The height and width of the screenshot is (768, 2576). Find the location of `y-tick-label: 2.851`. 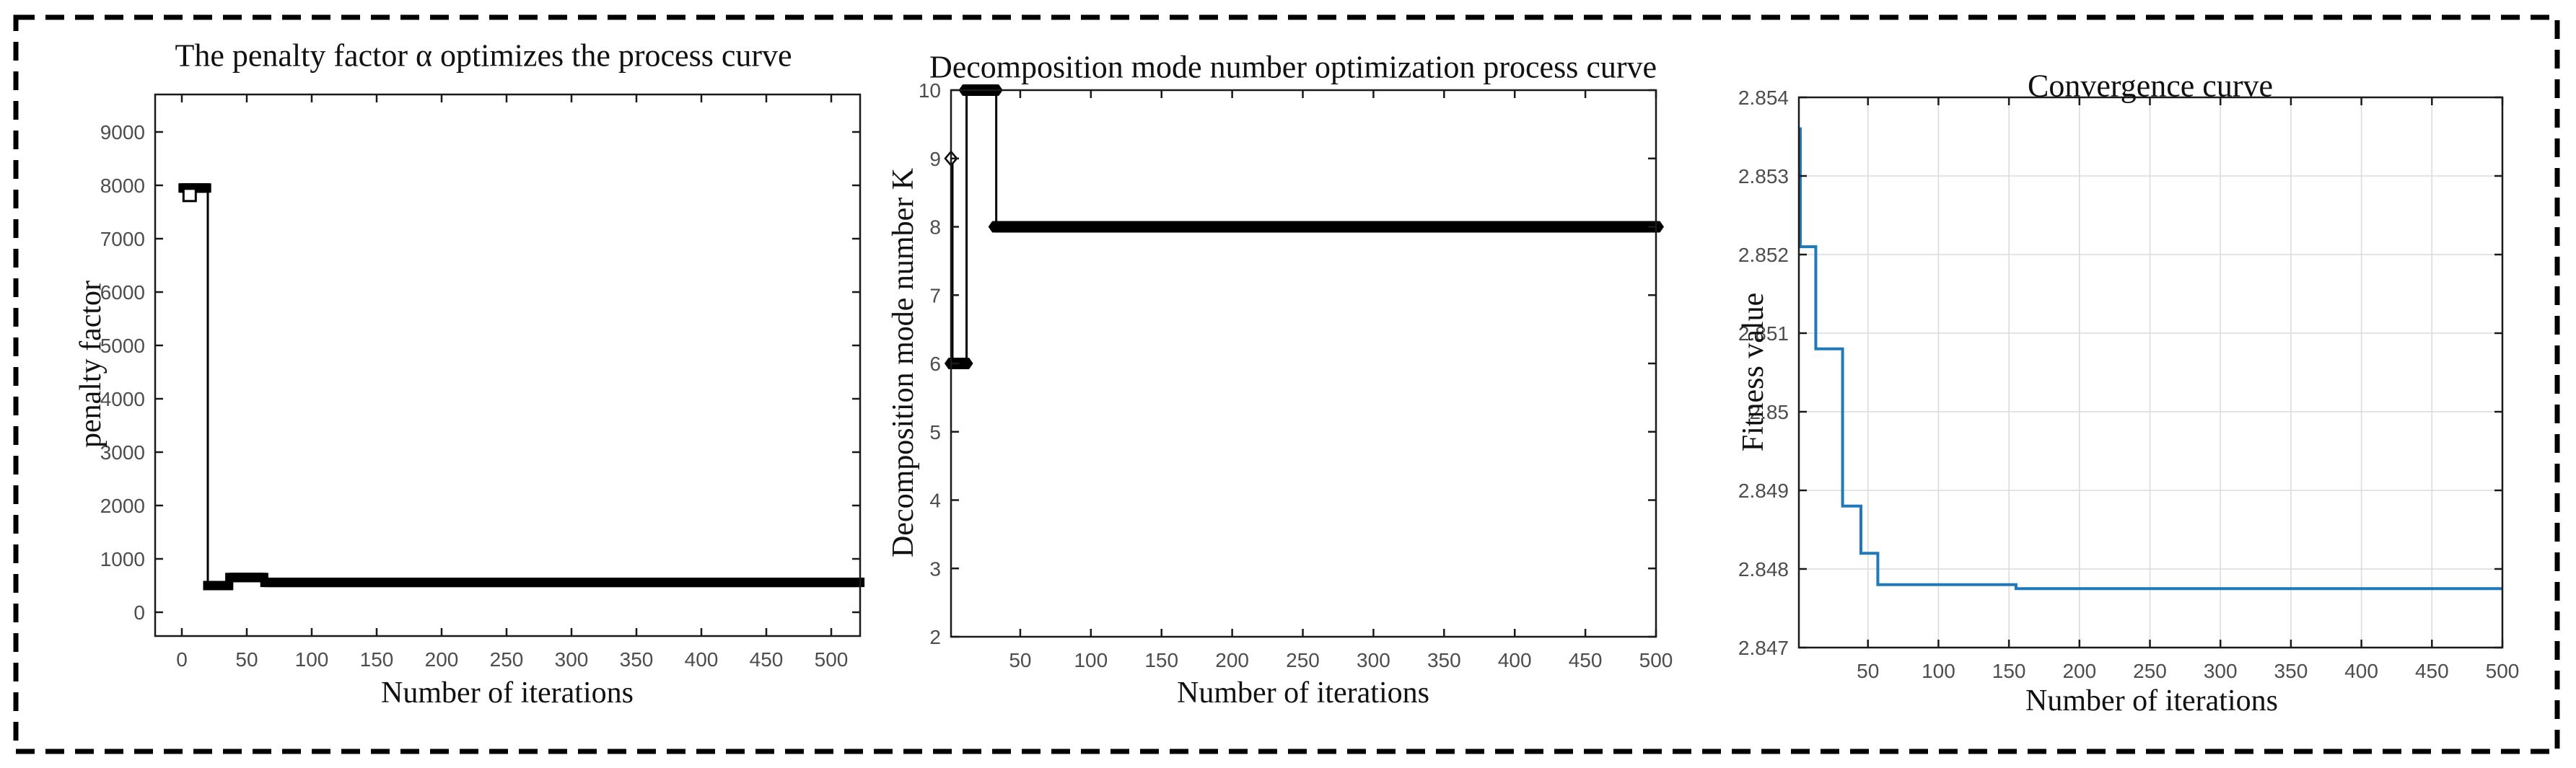

y-tick-label: 2.851 is located at coordinates (1763, 333).